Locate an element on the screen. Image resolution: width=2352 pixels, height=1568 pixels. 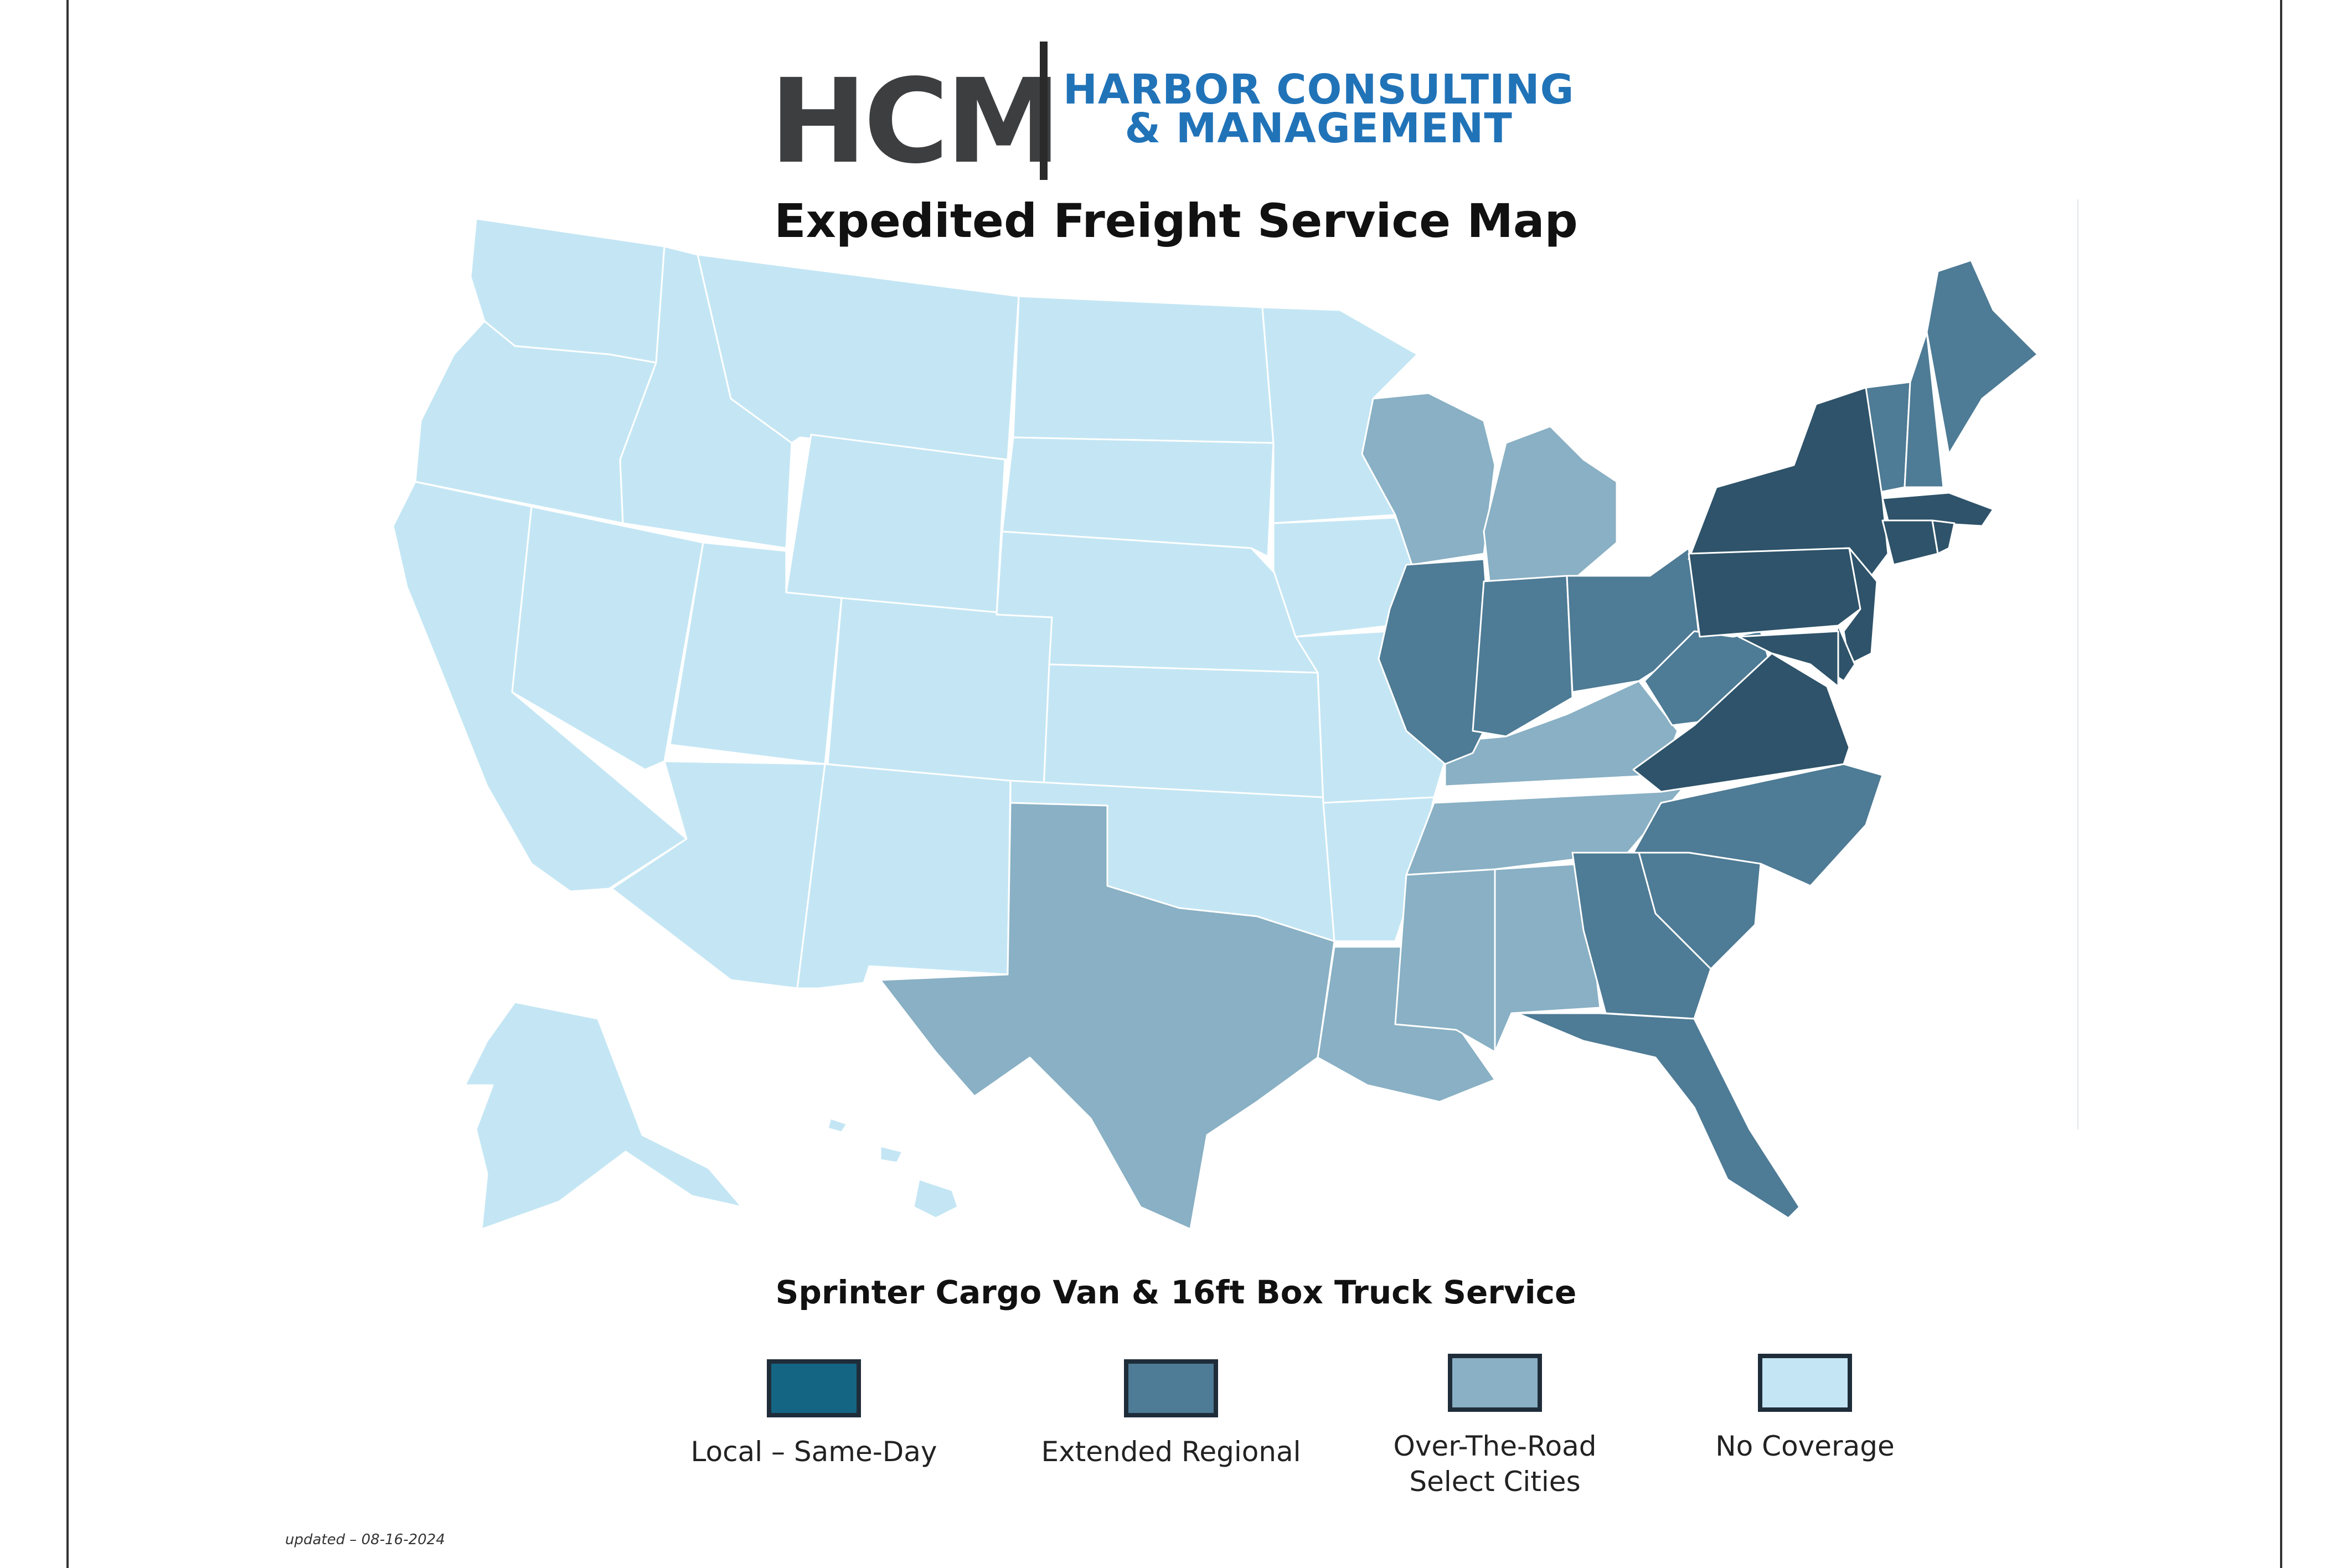
state-hi-maui is located at coordinates (891, 1154).